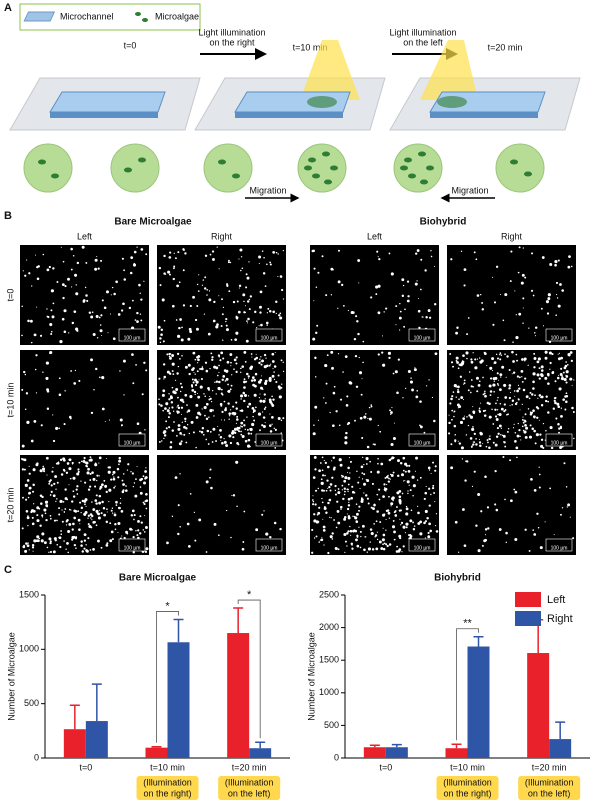  Describe the element at coordinates (85, 767) in the screenshot. I see `x-tick-label: t=0` at that location.